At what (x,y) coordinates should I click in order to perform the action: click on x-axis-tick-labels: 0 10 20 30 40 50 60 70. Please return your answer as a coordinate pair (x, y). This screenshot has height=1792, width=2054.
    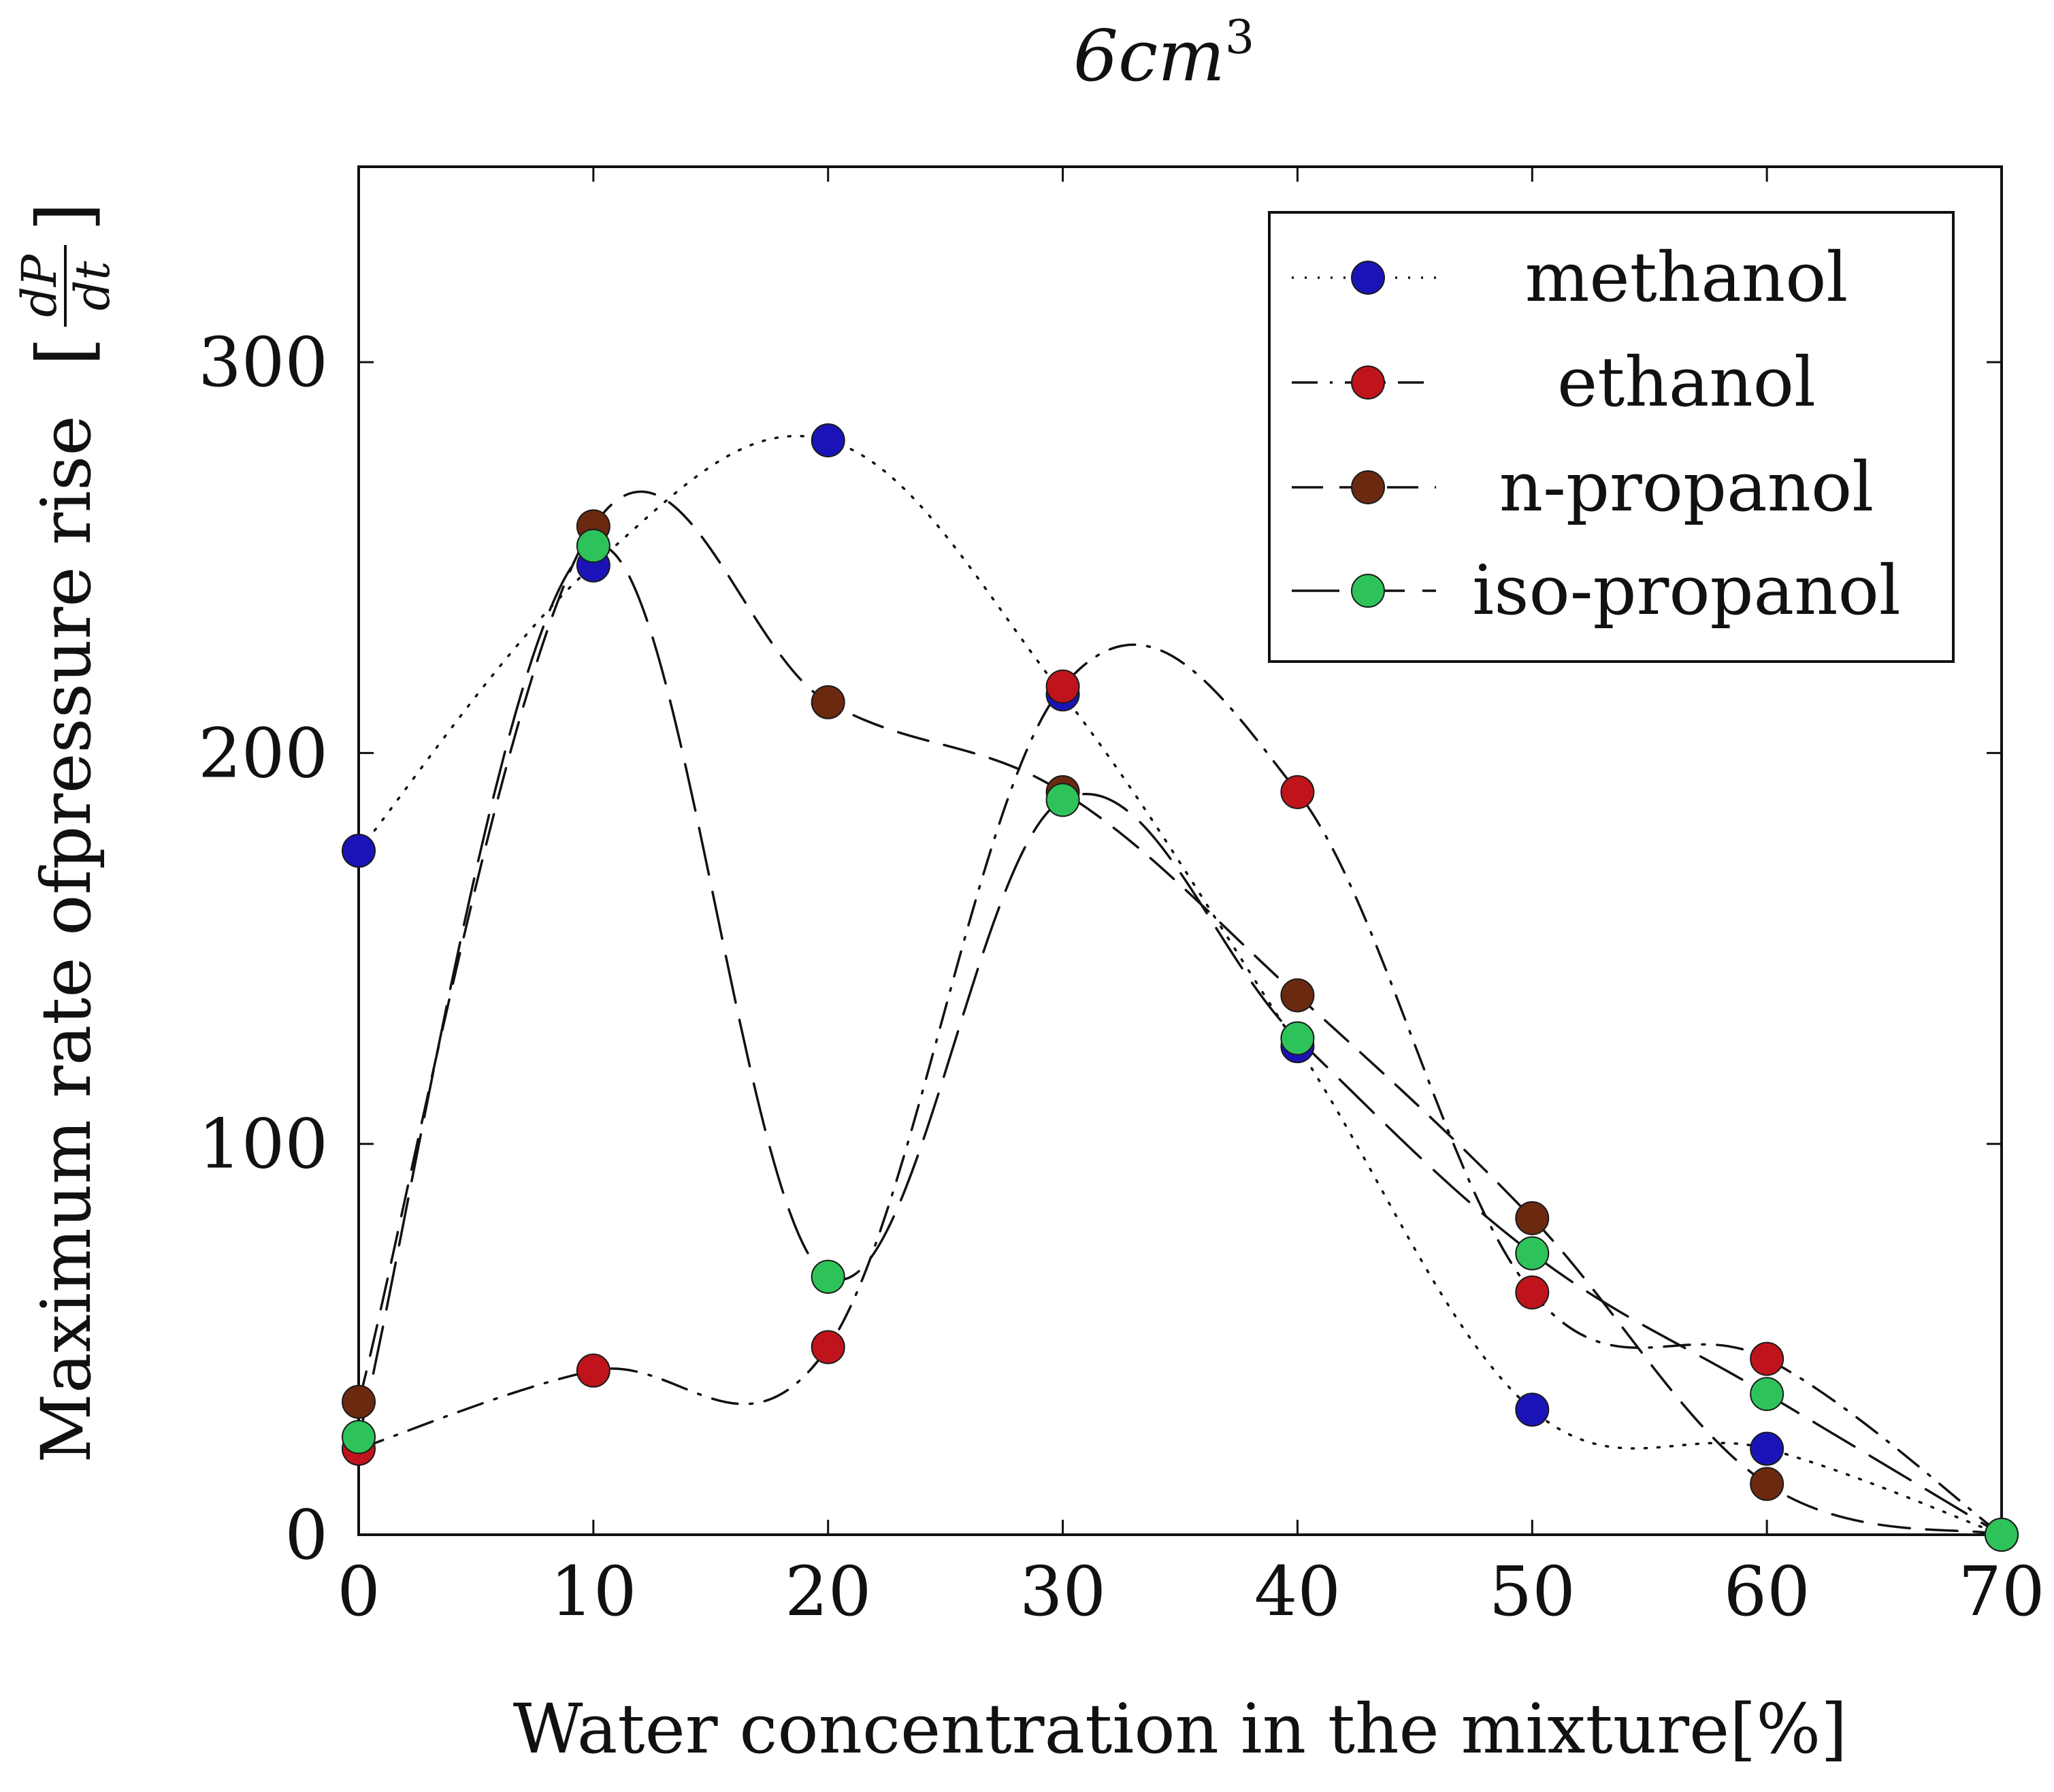
    Looking at the image, I should click on (1190, 1592).